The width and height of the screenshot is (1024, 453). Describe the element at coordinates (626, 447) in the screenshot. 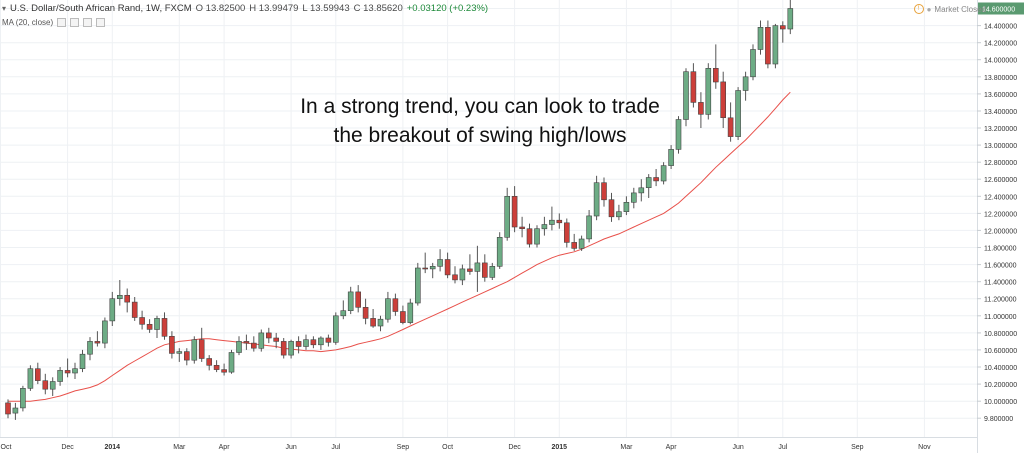

I see `x-tick-label: Mar` at that location.